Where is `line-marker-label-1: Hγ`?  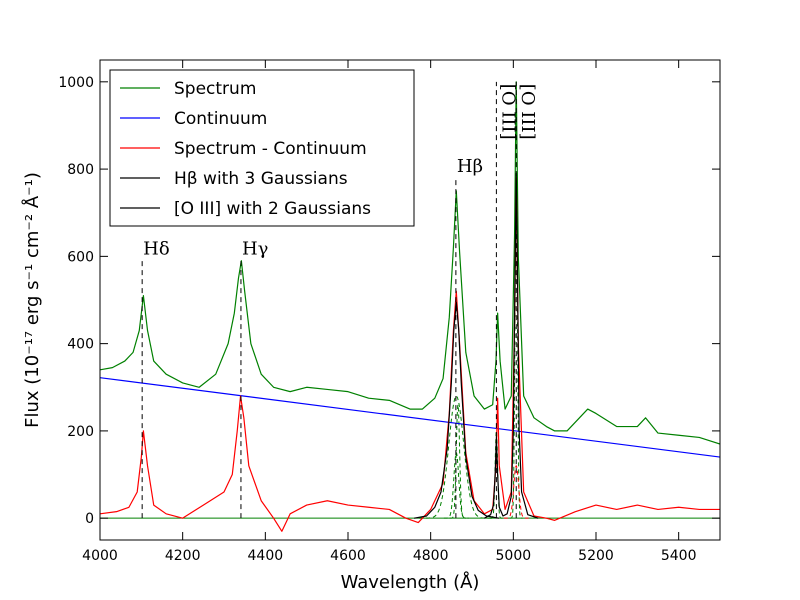 line-marker-label-1: Hγ is located at coordinates (255, 249).